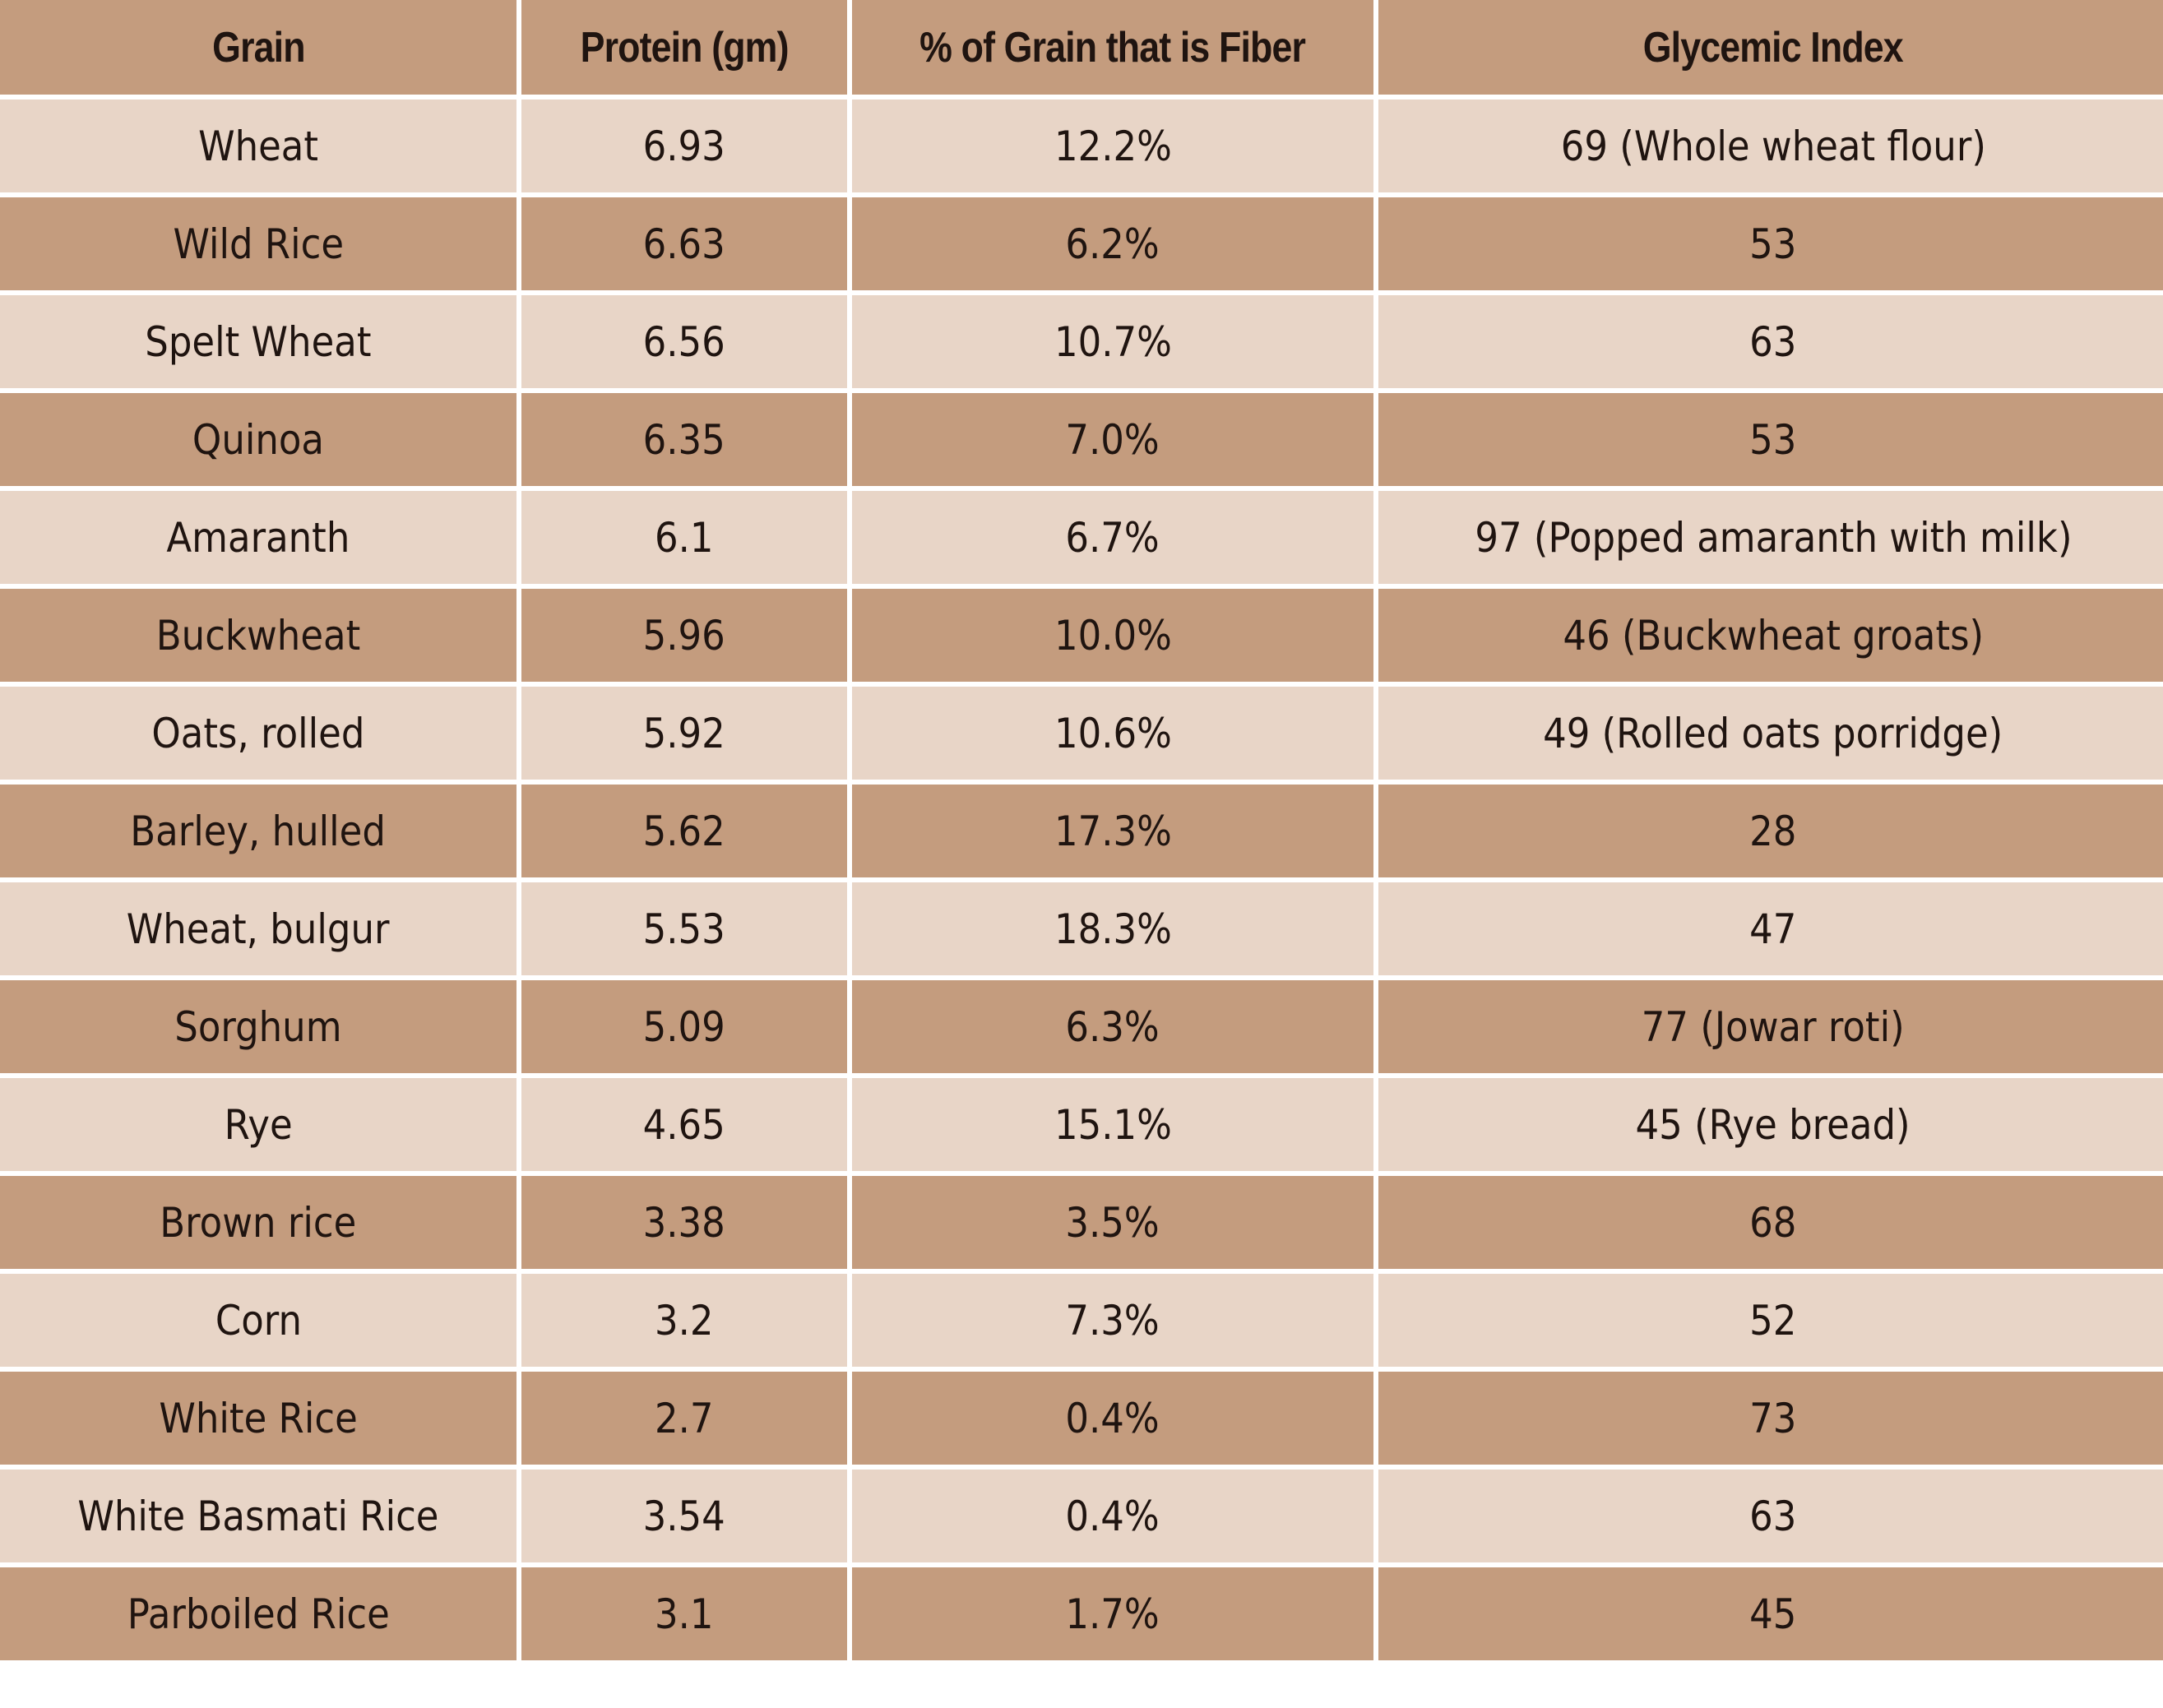 This screenshot has height=1708, width=2163. I want to click on cell-fiber: 1.7%, so click(1112, 1613).